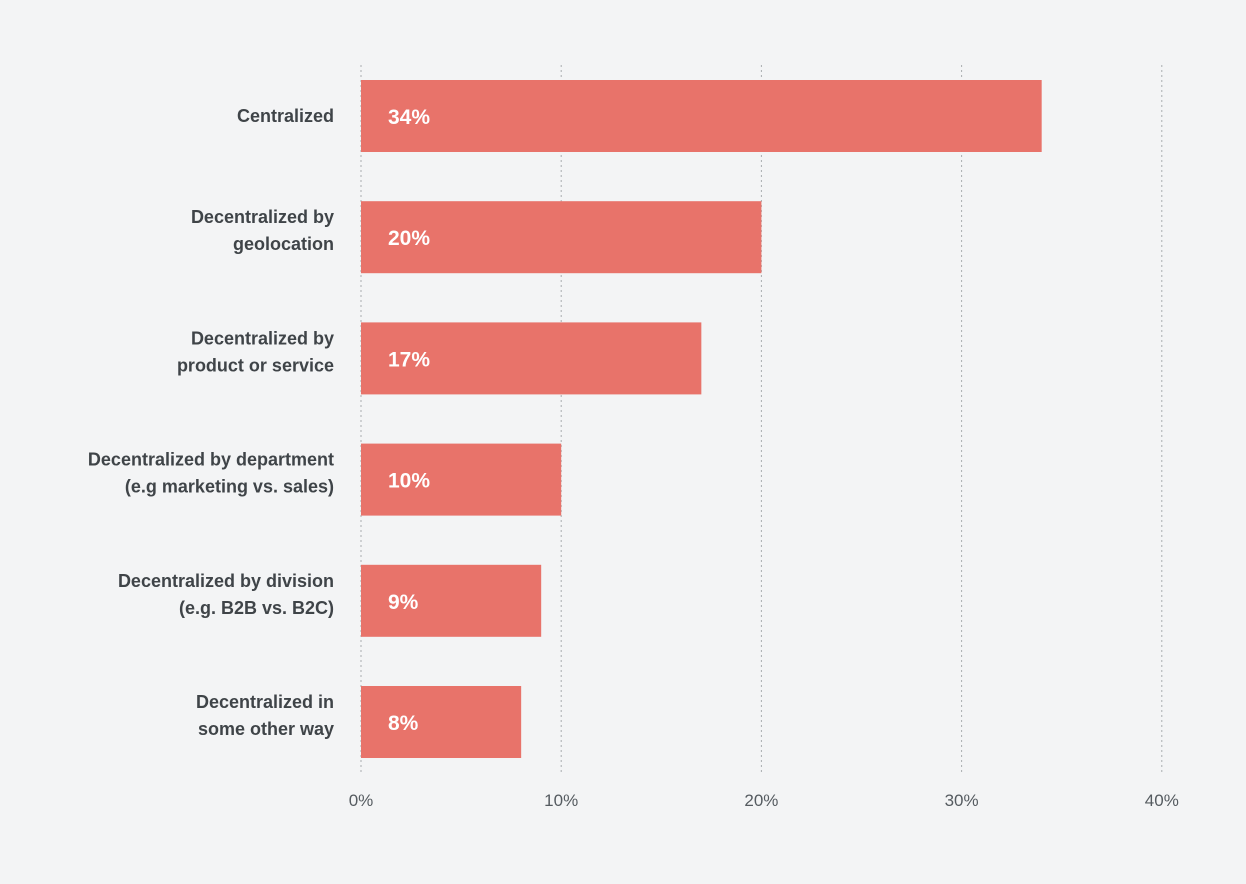 The image size is (1246, 884). Describe the element at coordinates (226, 581) in the screenshot. I see `category-label: Decentralized by division` at that location.